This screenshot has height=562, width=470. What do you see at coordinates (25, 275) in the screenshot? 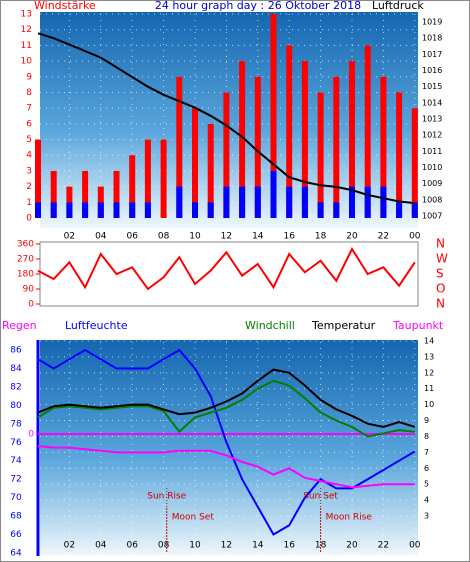
I see `y-tick-label: 180` at bounding box center [25, 275].